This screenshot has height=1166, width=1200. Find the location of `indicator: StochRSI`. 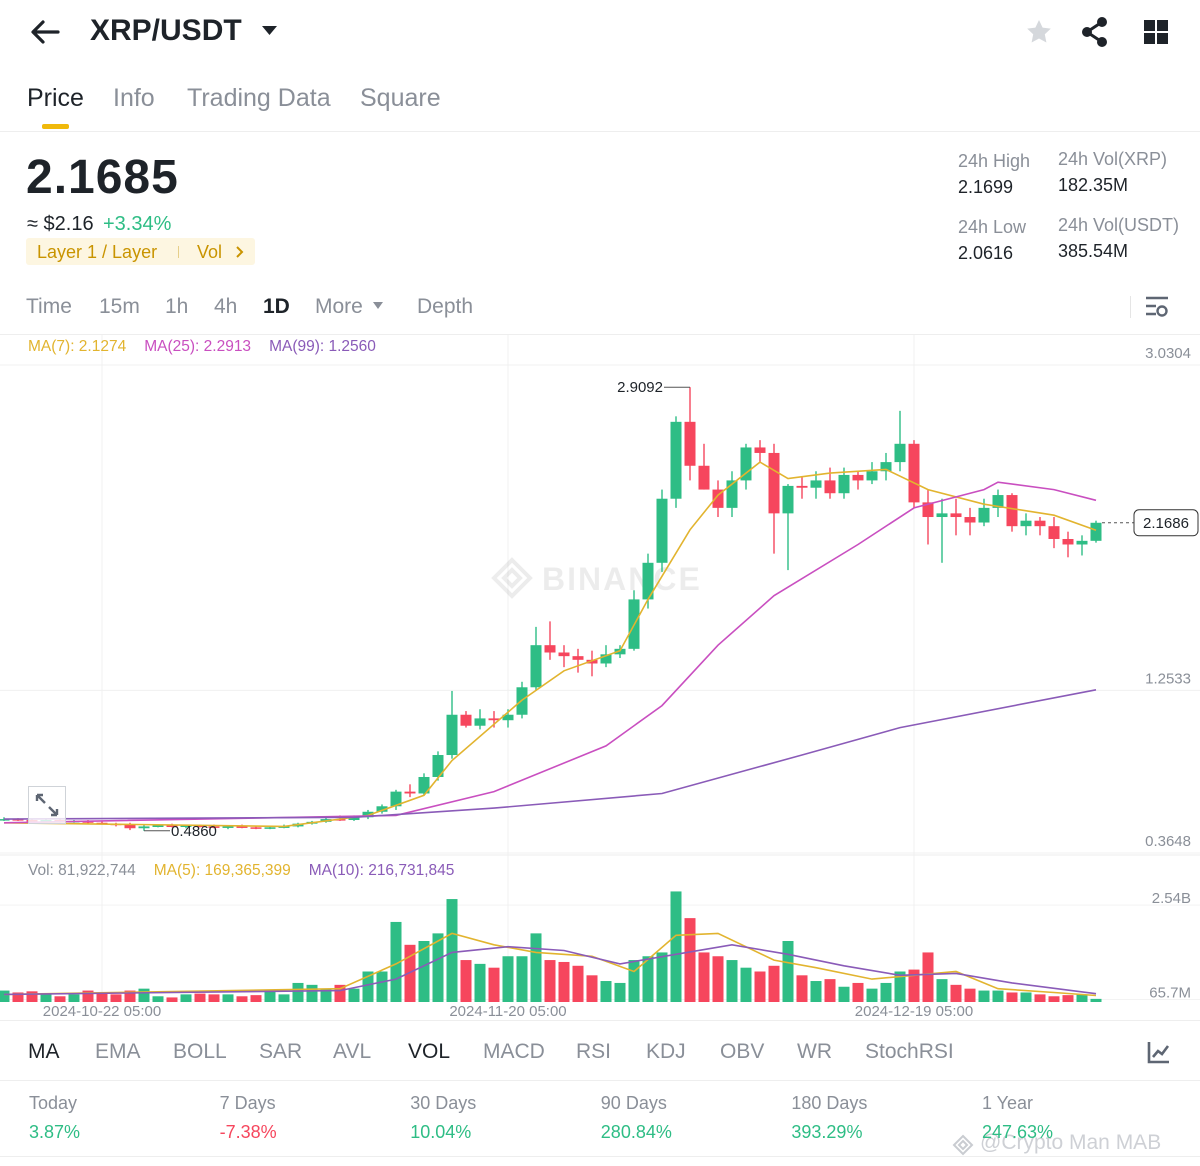

indicator: StochRSI is located at coordinates (909, 1051).